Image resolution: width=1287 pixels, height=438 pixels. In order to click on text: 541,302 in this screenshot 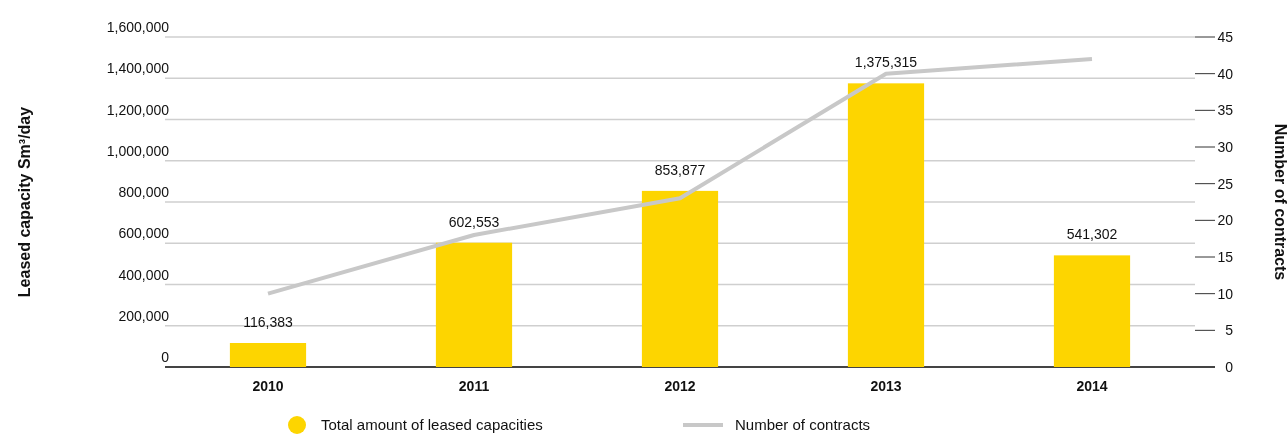, I will do `click(1092, 234)`.